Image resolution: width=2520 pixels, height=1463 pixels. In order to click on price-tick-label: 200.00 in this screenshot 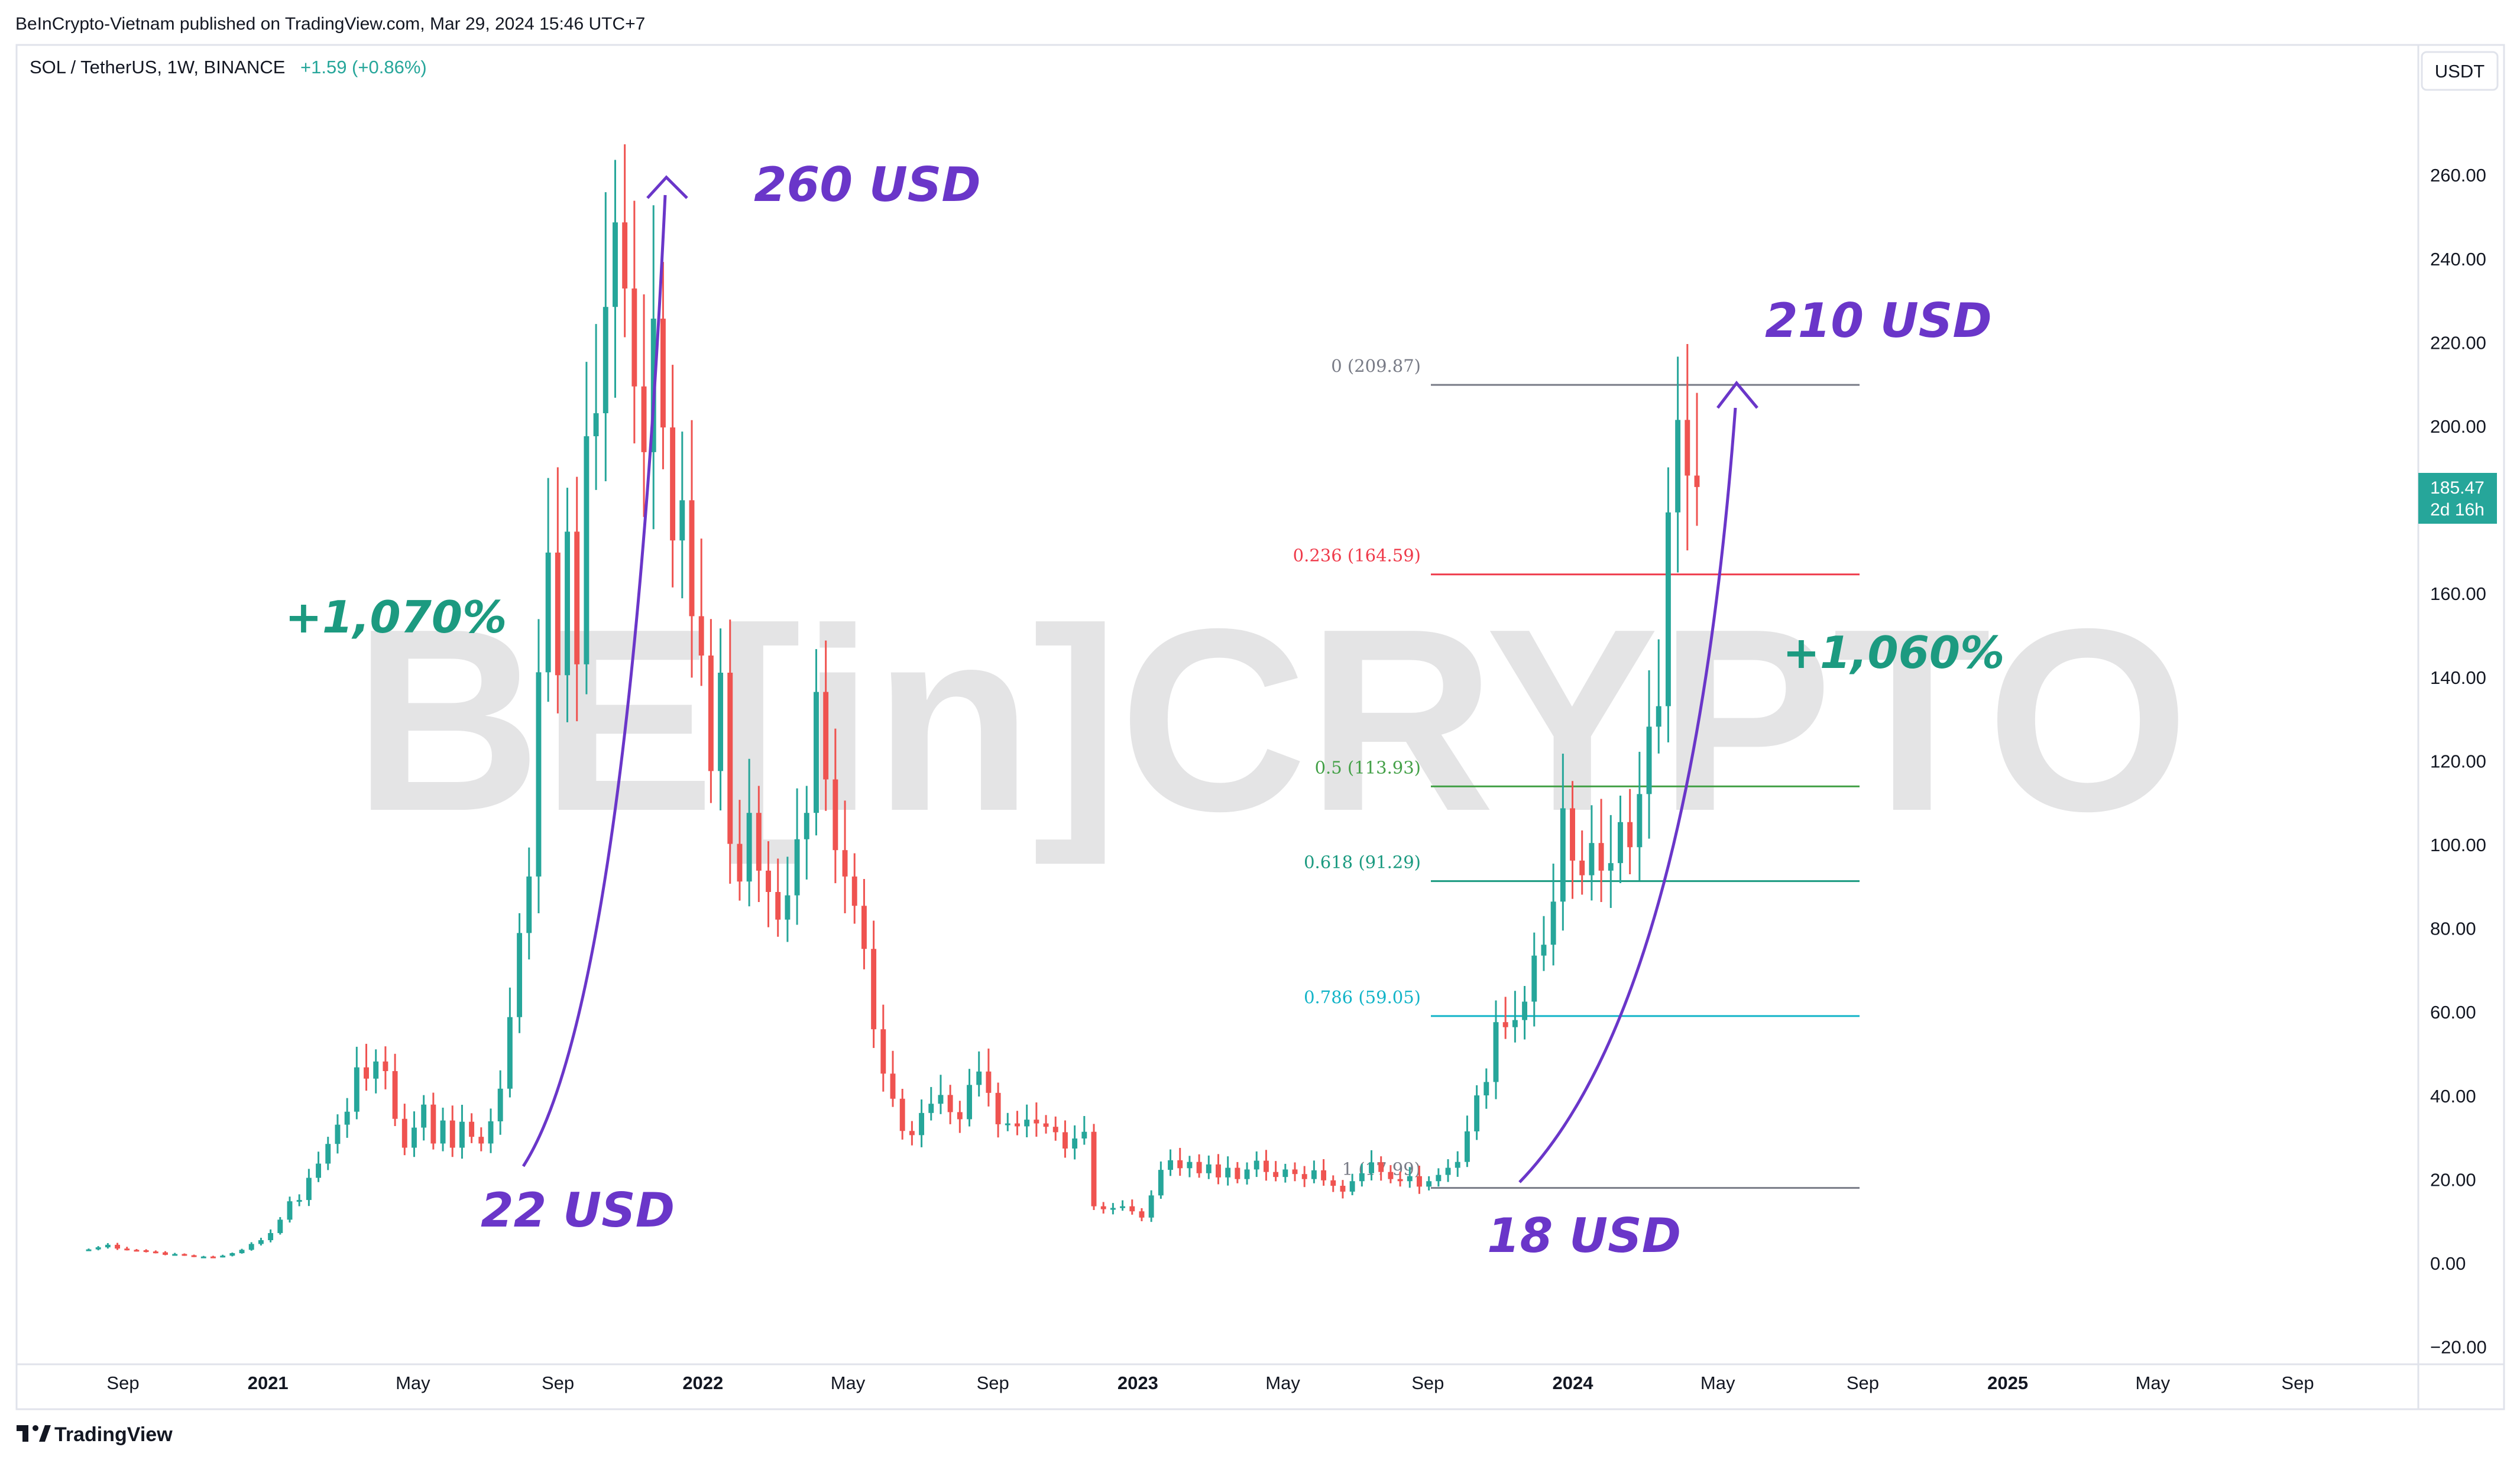, I will do `click(2458, 427)`.